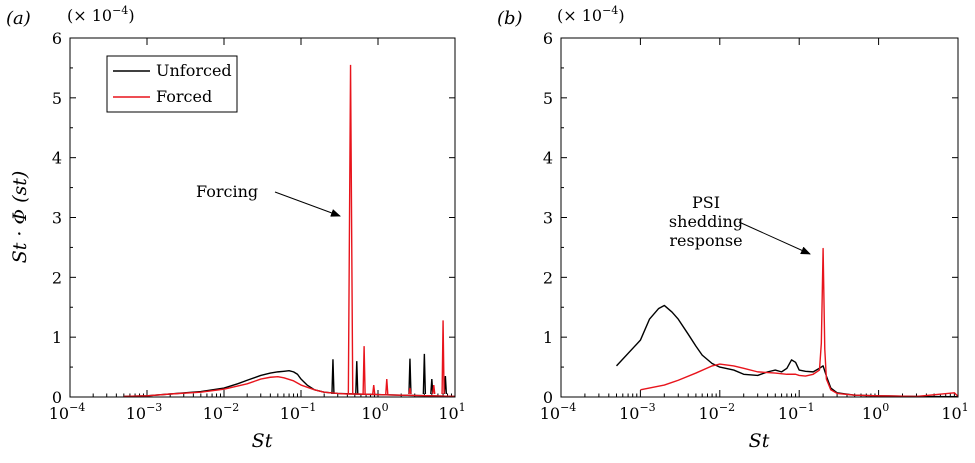 The image size is (975, 463). I want to click on panel-a-label: (a), so click(18, 18).